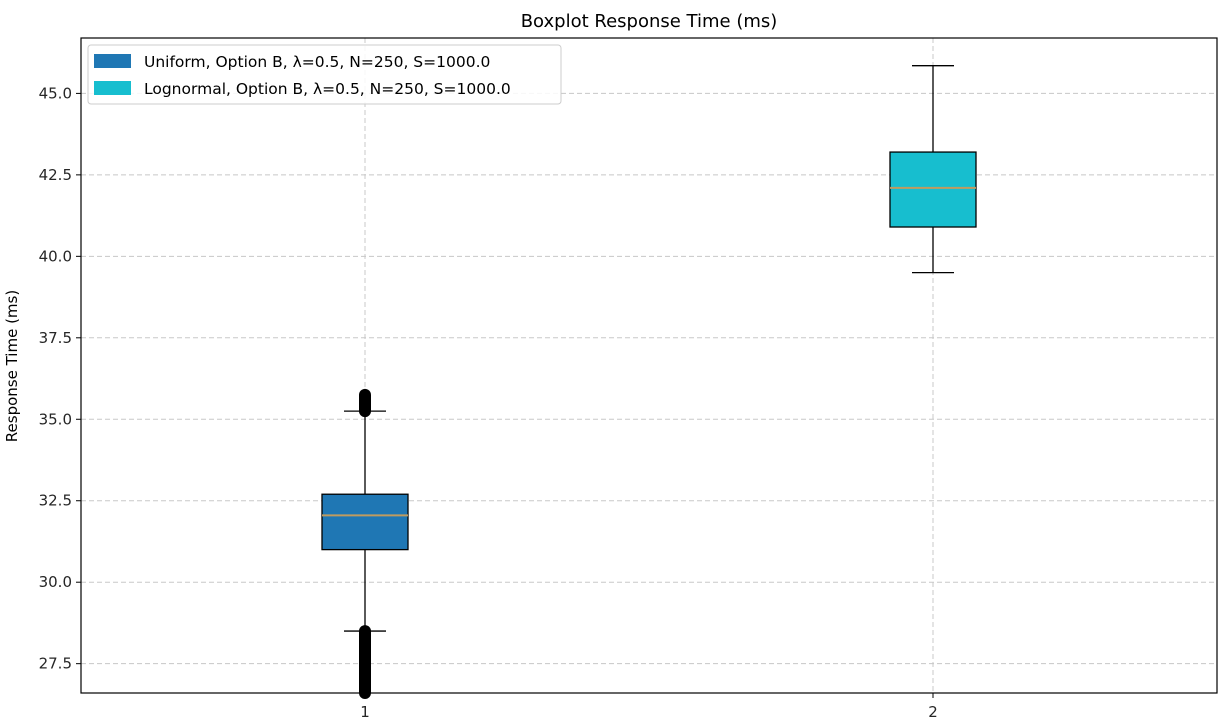 The width and height of the screenshot is (1225, 727). Describe the element at coordinates (365, 662) in the screenshot. I see `lower-outliers` at that location.